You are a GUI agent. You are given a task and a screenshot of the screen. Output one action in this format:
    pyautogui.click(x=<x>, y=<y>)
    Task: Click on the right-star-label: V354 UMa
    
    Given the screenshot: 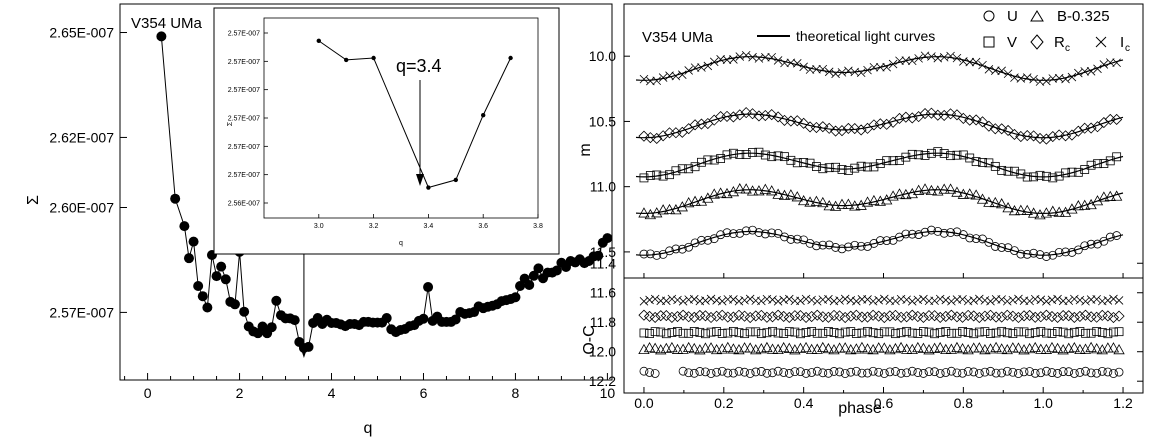 What is the action you would take?
    pyautogui.click(x=678, y=37)
    